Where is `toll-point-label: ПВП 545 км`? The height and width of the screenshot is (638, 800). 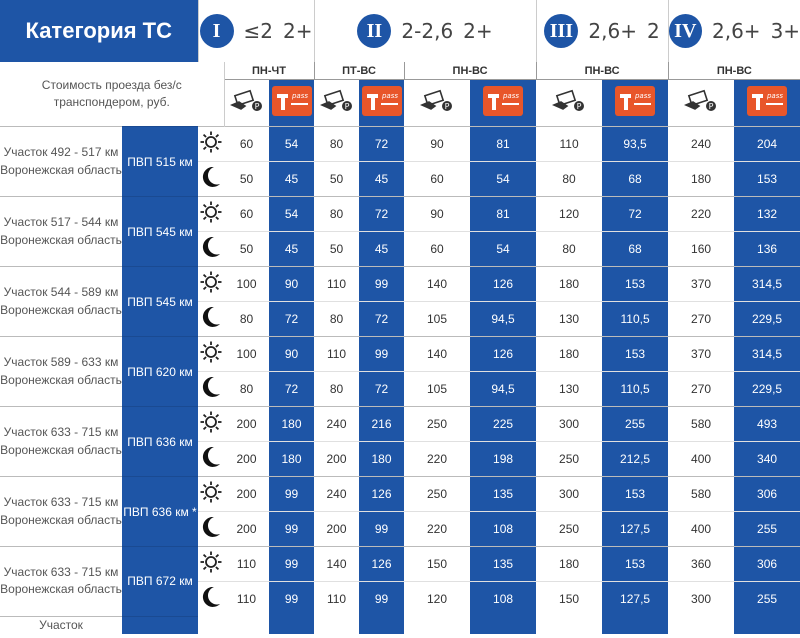
toll-point-label: ПВП 545 км is located at coordinates (160, 301).